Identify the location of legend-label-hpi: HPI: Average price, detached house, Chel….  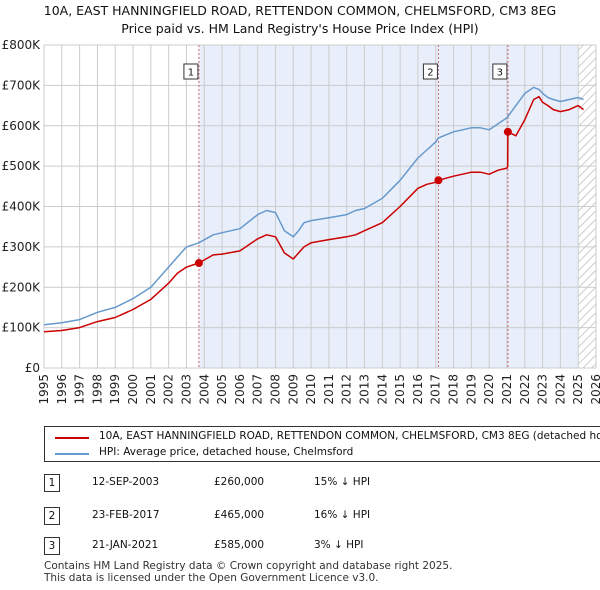
(226, 452).